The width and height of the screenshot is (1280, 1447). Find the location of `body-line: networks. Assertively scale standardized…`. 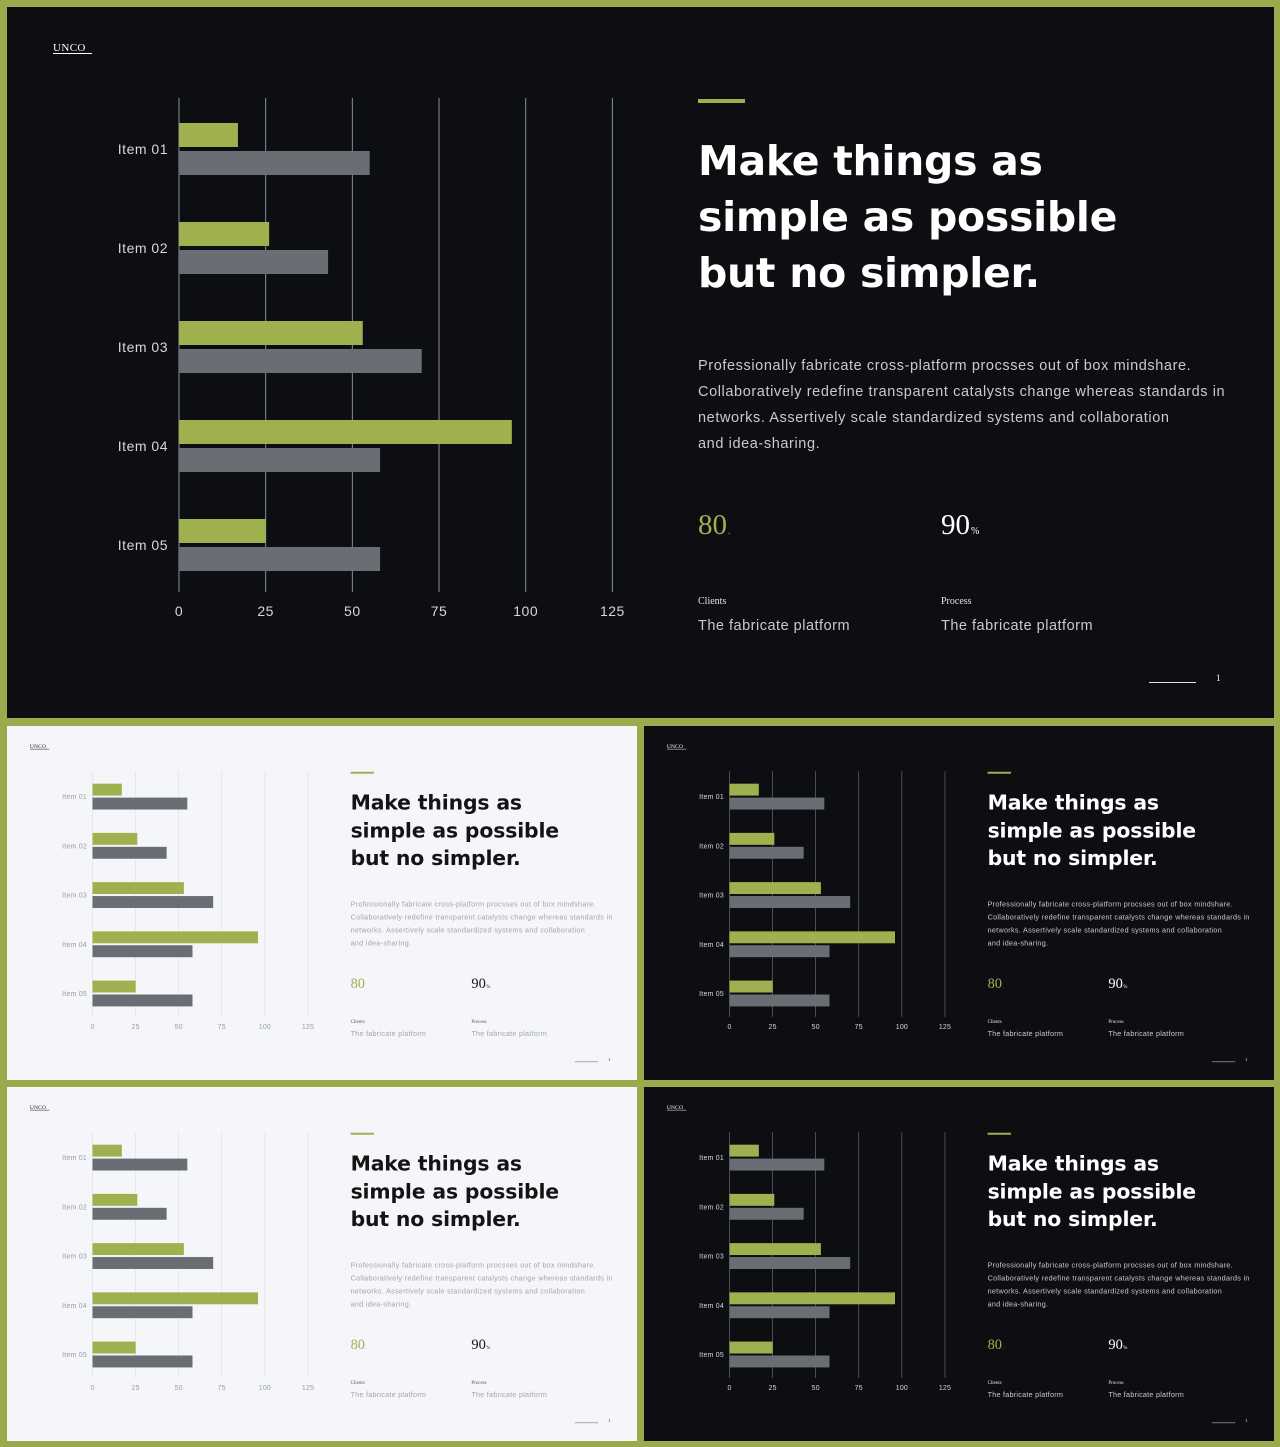

body-line: networks. Assertively scale standardized… is located at coordinates (1105, 1291).